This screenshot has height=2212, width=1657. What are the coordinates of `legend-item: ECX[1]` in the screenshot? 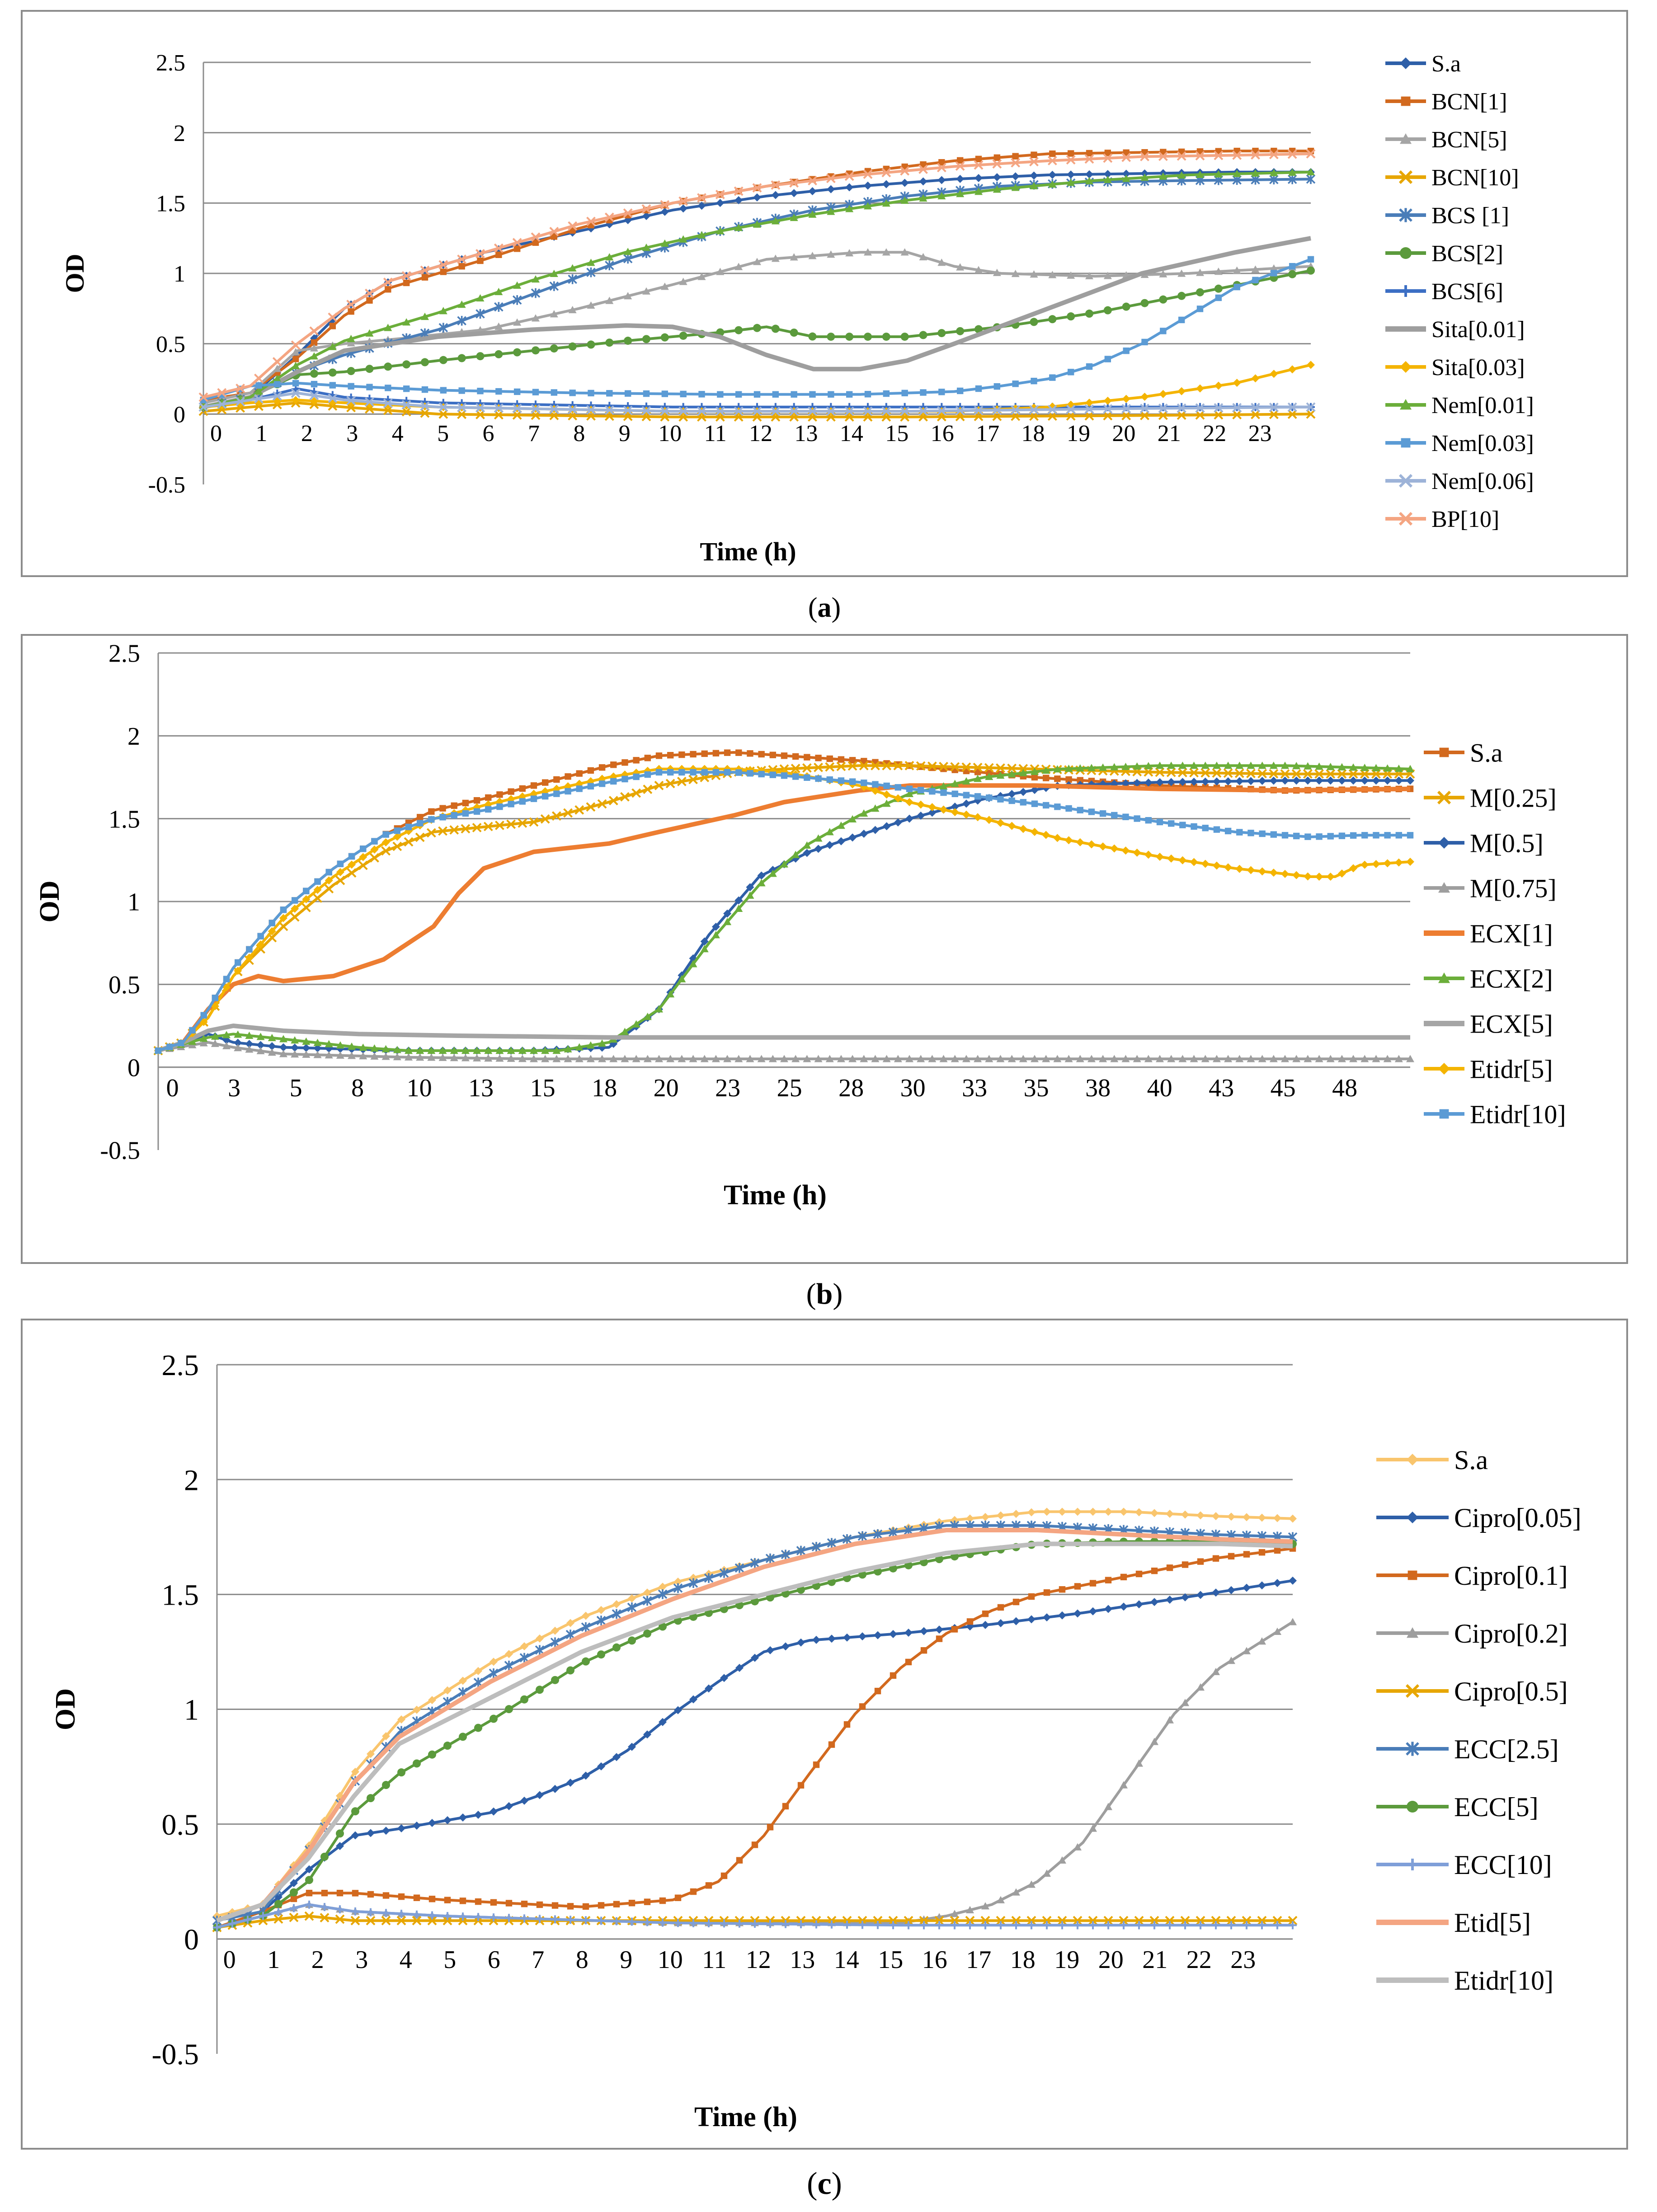 It's located at (1488, 933).